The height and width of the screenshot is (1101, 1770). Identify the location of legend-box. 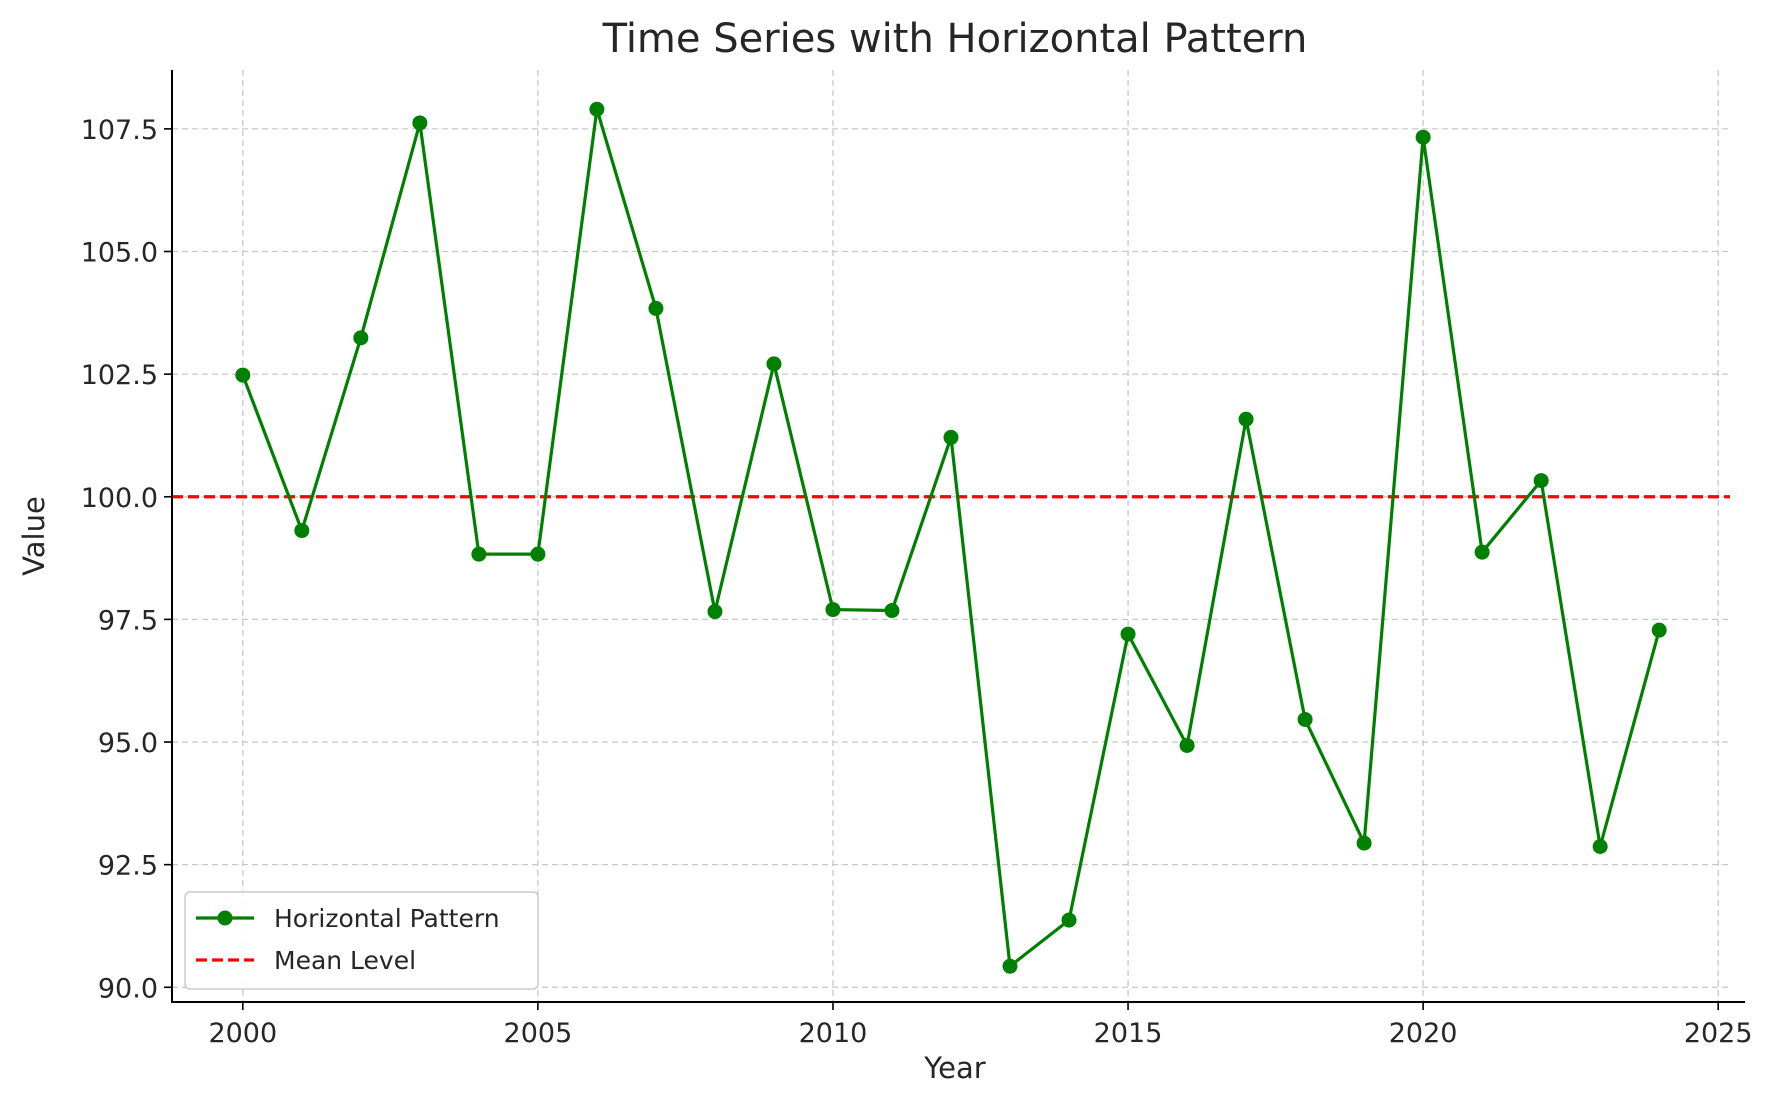
(361, 940).